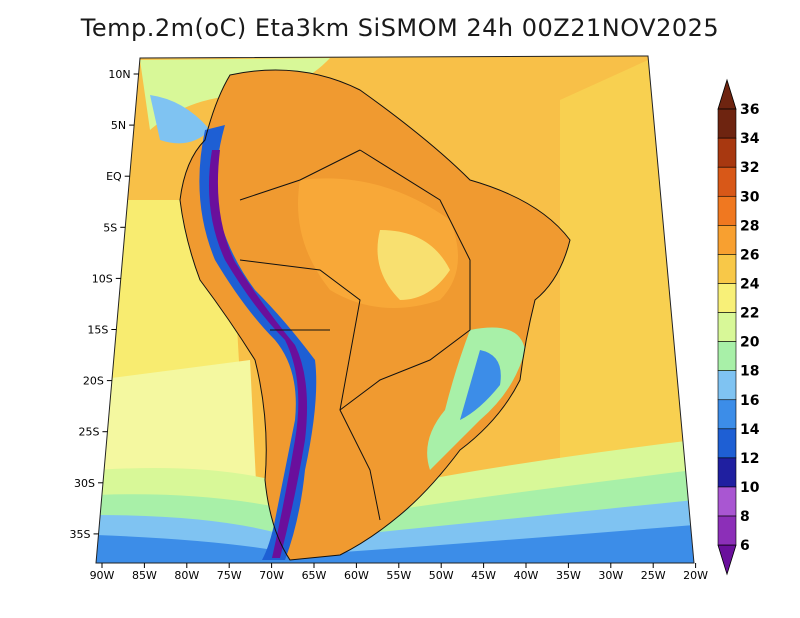  I want to click on colorbar-label: 8, so click(745, 517).